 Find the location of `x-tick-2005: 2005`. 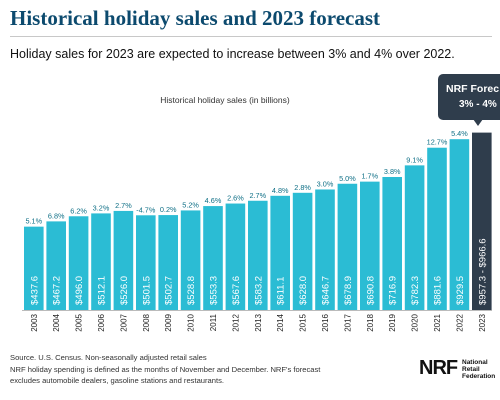

x-tick-2005: 2005 is located at coordinates (79, 322).